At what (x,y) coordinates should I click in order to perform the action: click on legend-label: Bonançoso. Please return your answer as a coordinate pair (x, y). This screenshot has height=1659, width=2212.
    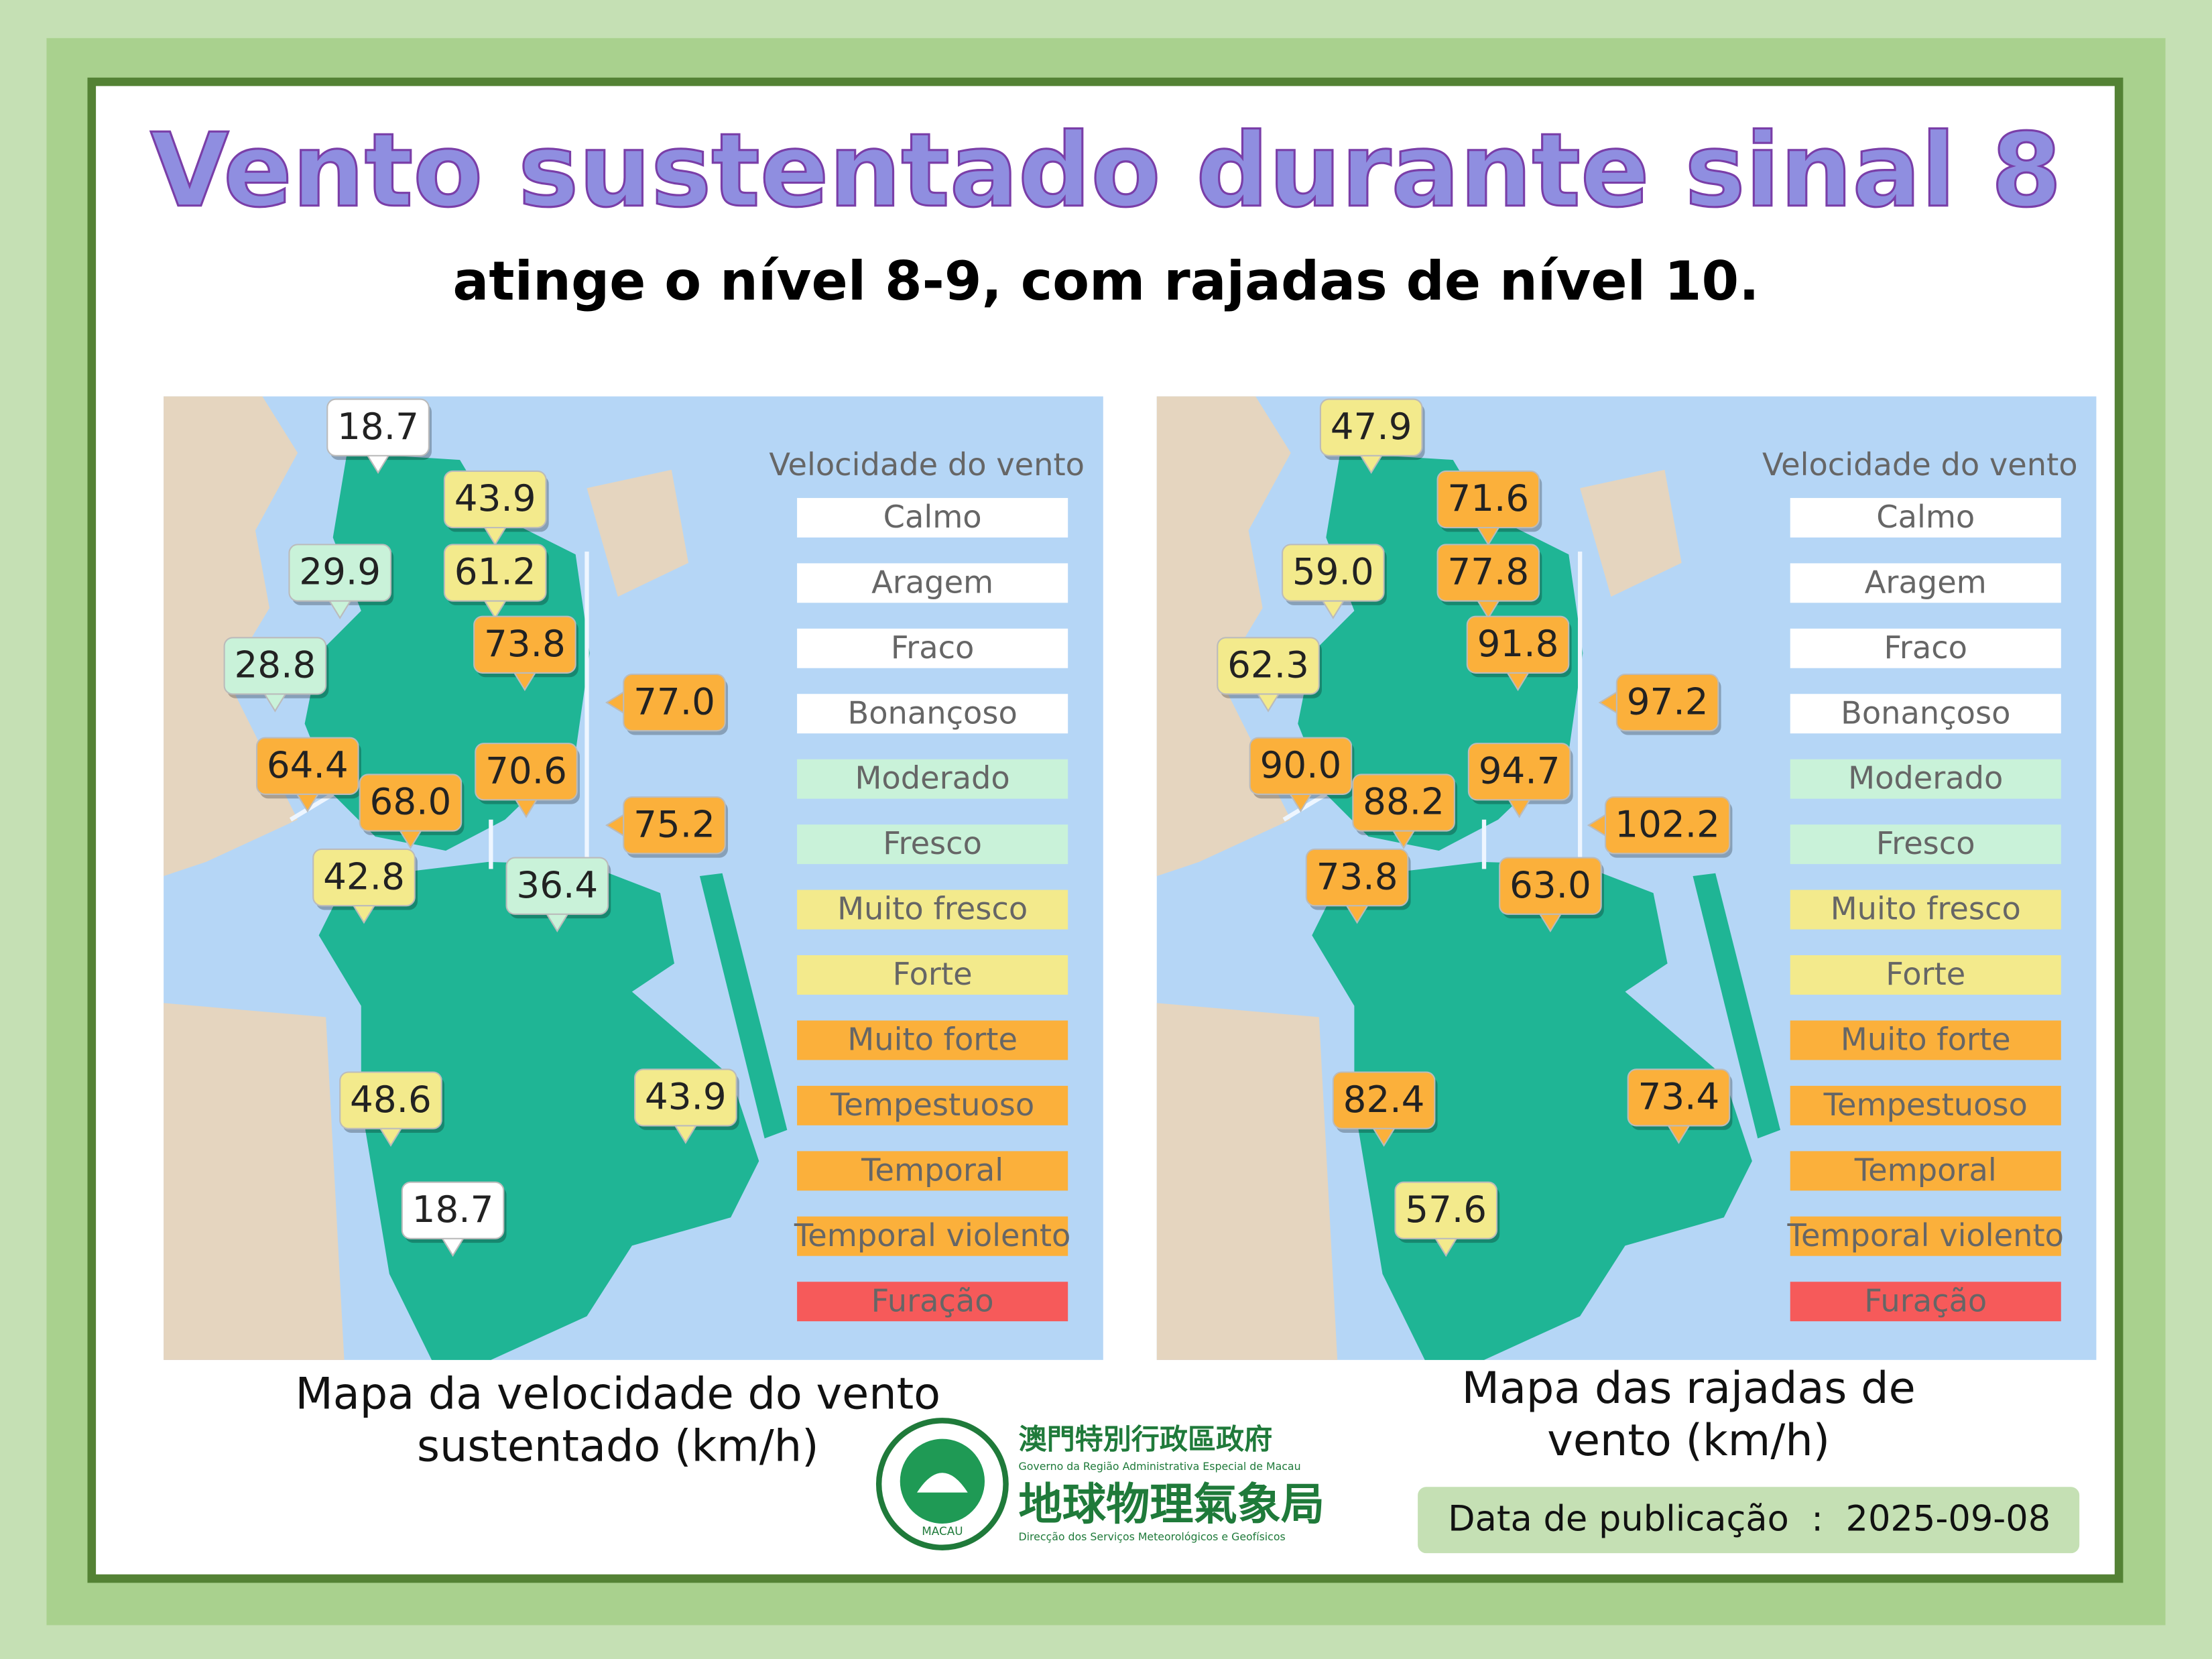
    Looking at the image, I should click on (1925, 712).